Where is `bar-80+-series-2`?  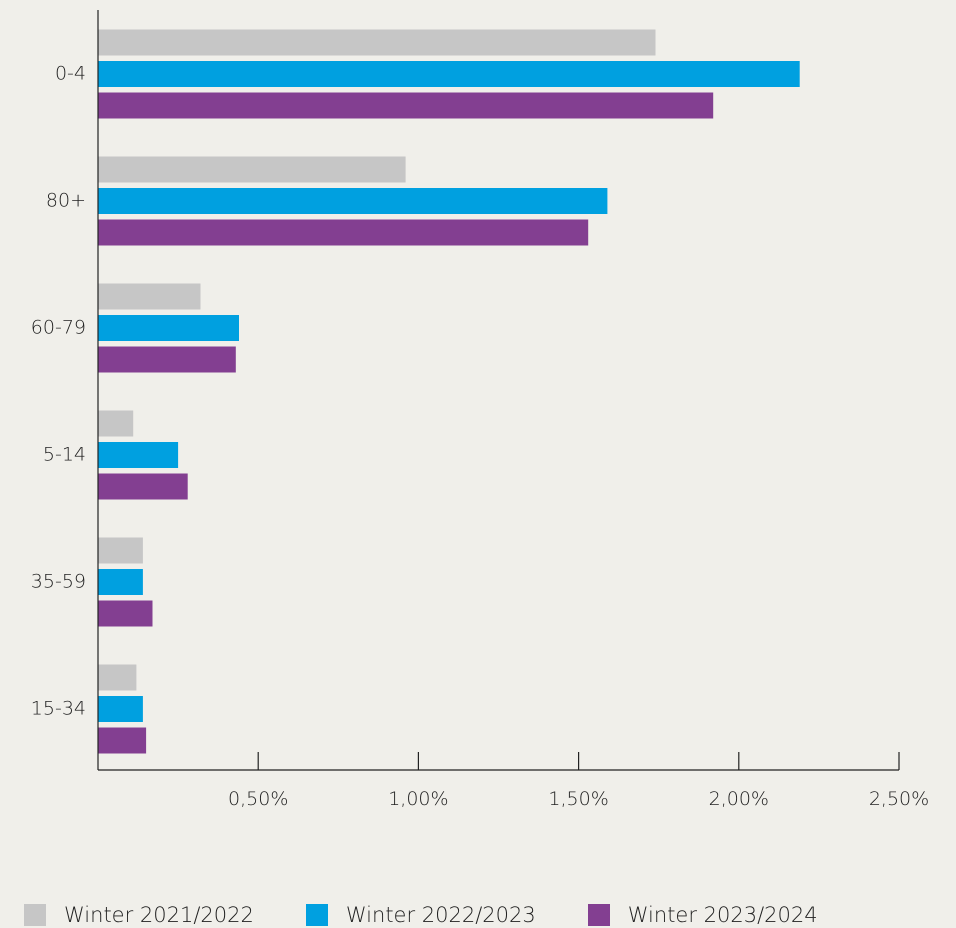 bar-80+-series-2 is located at coordinates (343, 232).